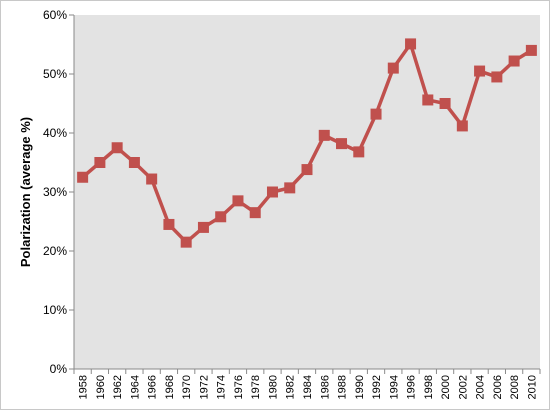  I want to click on x-tick-label: 2006, so click(498, 387).